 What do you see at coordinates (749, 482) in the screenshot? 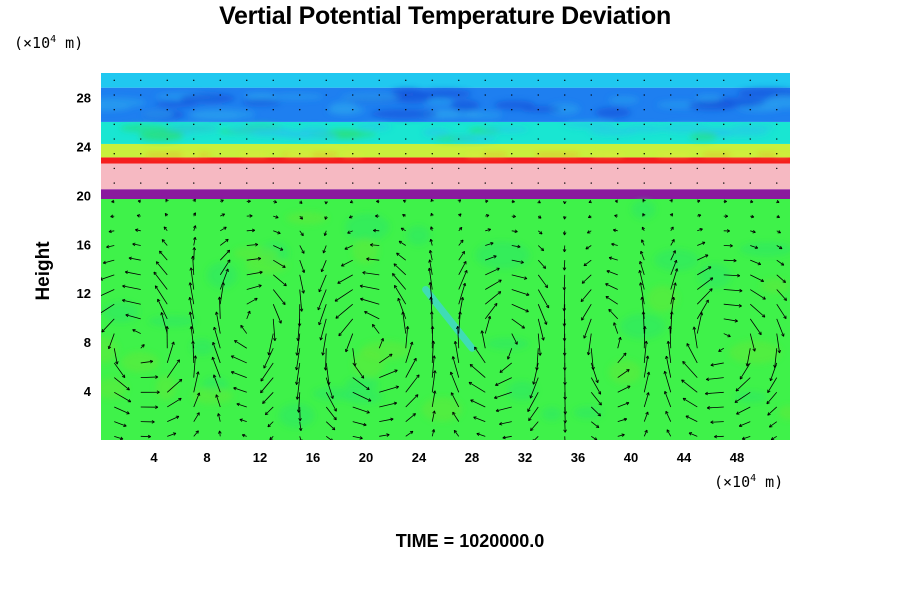
I see `x-axis-unit: (×104 m)` at bounding box center [749, 482].